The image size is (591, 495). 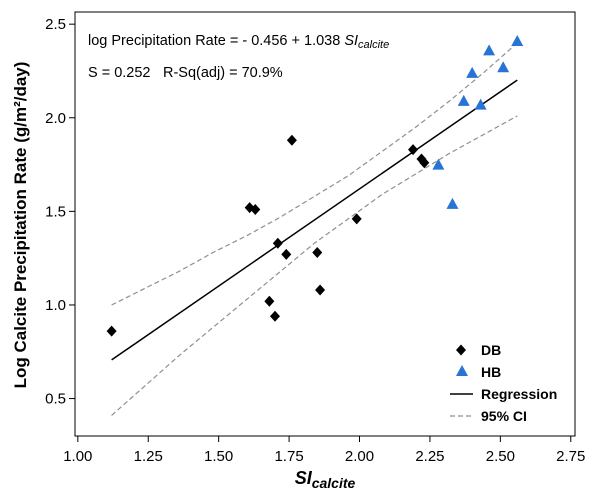 What do you see at coordinates (288, 456) in the screenshot?
I see `x-tick-label: 1.75` at bounding box center [288, 456].